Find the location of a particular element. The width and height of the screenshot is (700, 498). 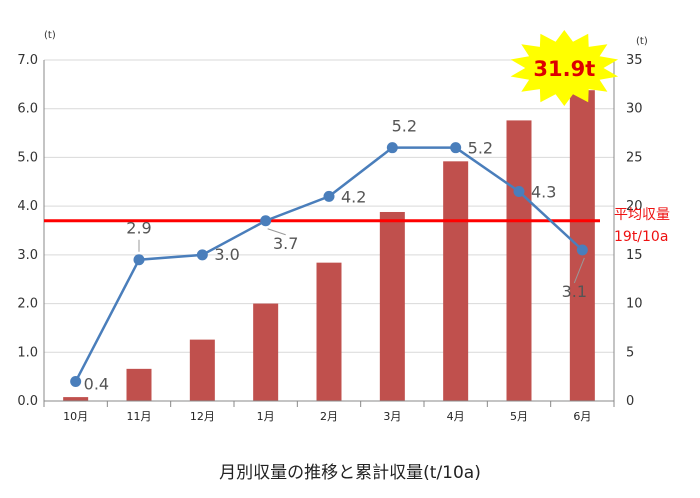

x-tick-label: 10月 is located at coordinates (75, 416).